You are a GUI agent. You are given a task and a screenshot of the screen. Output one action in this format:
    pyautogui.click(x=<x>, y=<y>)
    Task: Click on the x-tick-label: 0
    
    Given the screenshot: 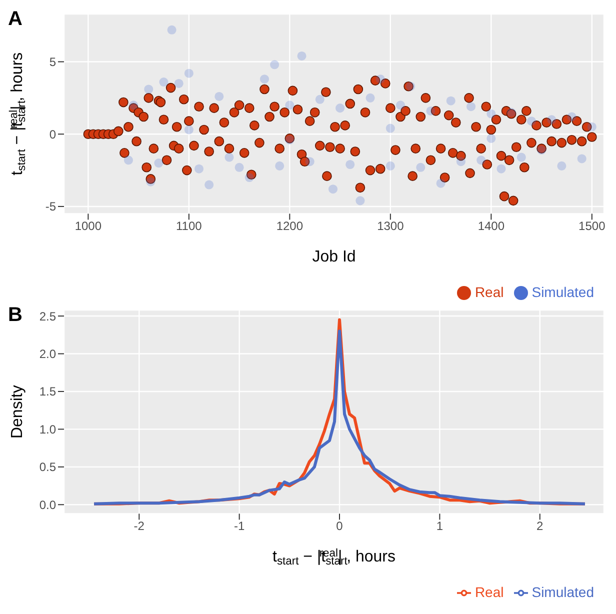 What is the action you would take?
    pyautogui.click(x=340, y=526)
    